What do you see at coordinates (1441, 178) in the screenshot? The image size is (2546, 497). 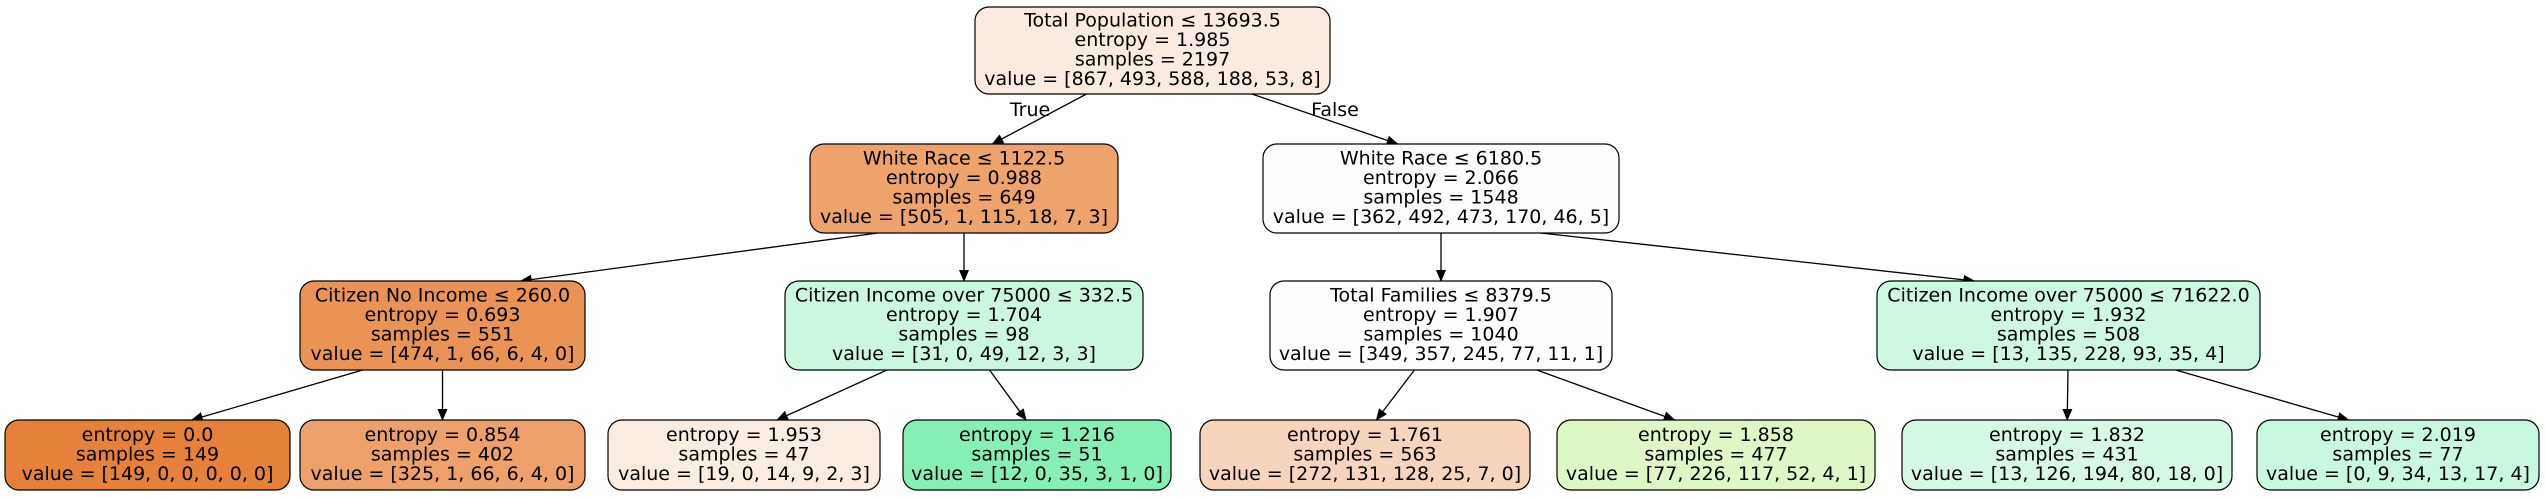 I see `tree-node-line: entropy = 2.066` at bounding box center [1441, 178].